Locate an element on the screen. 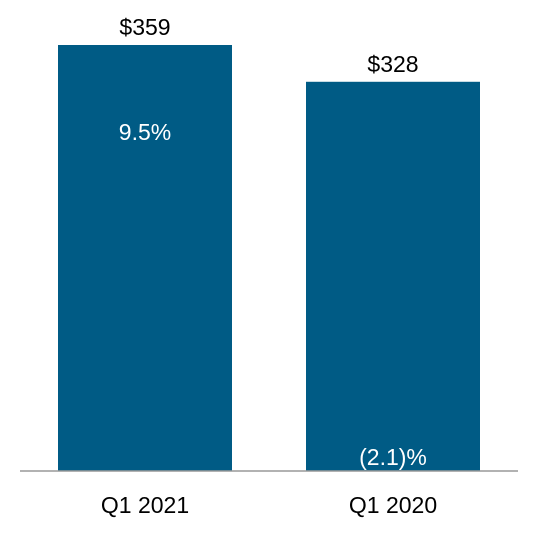  bar-change-label-0: 9.5% is located at coordinates (145, 132).